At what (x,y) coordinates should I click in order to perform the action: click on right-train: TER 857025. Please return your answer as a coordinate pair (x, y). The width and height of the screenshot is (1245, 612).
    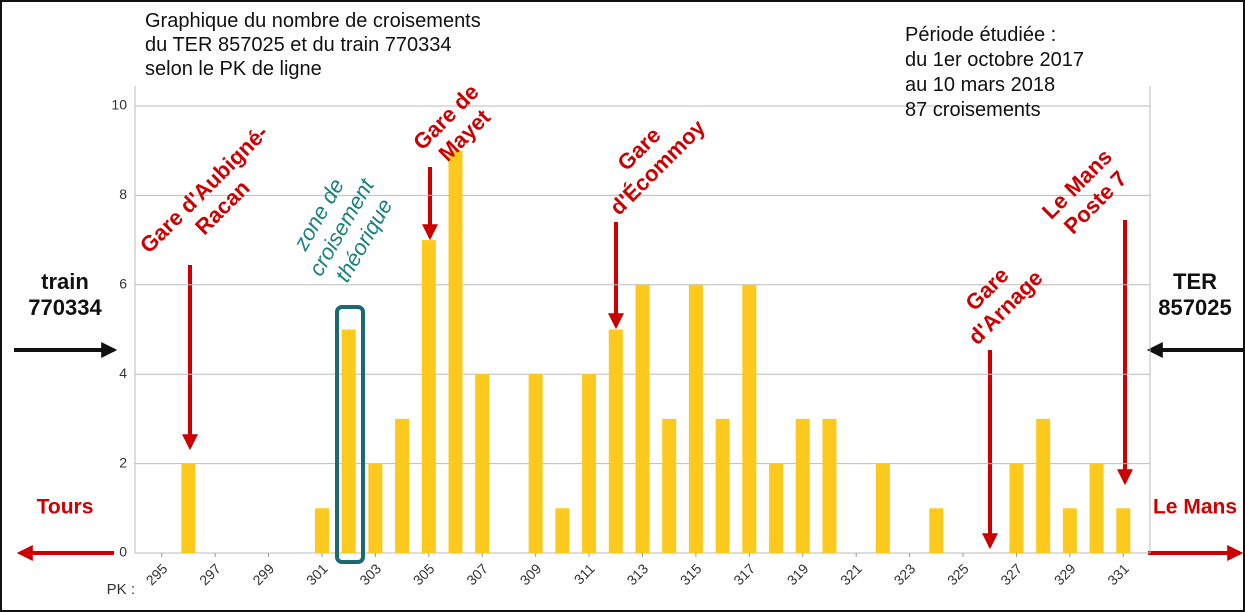
    Looking at the image, I should click on (1194, 294).